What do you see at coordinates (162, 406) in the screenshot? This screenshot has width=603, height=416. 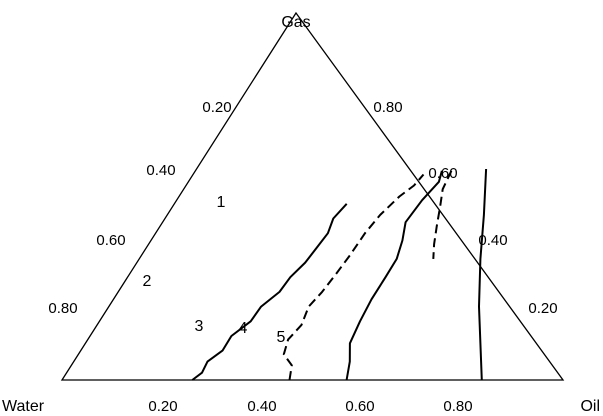 I see `bottom-tick-1: 0.20` at bounding box center [162, 406].